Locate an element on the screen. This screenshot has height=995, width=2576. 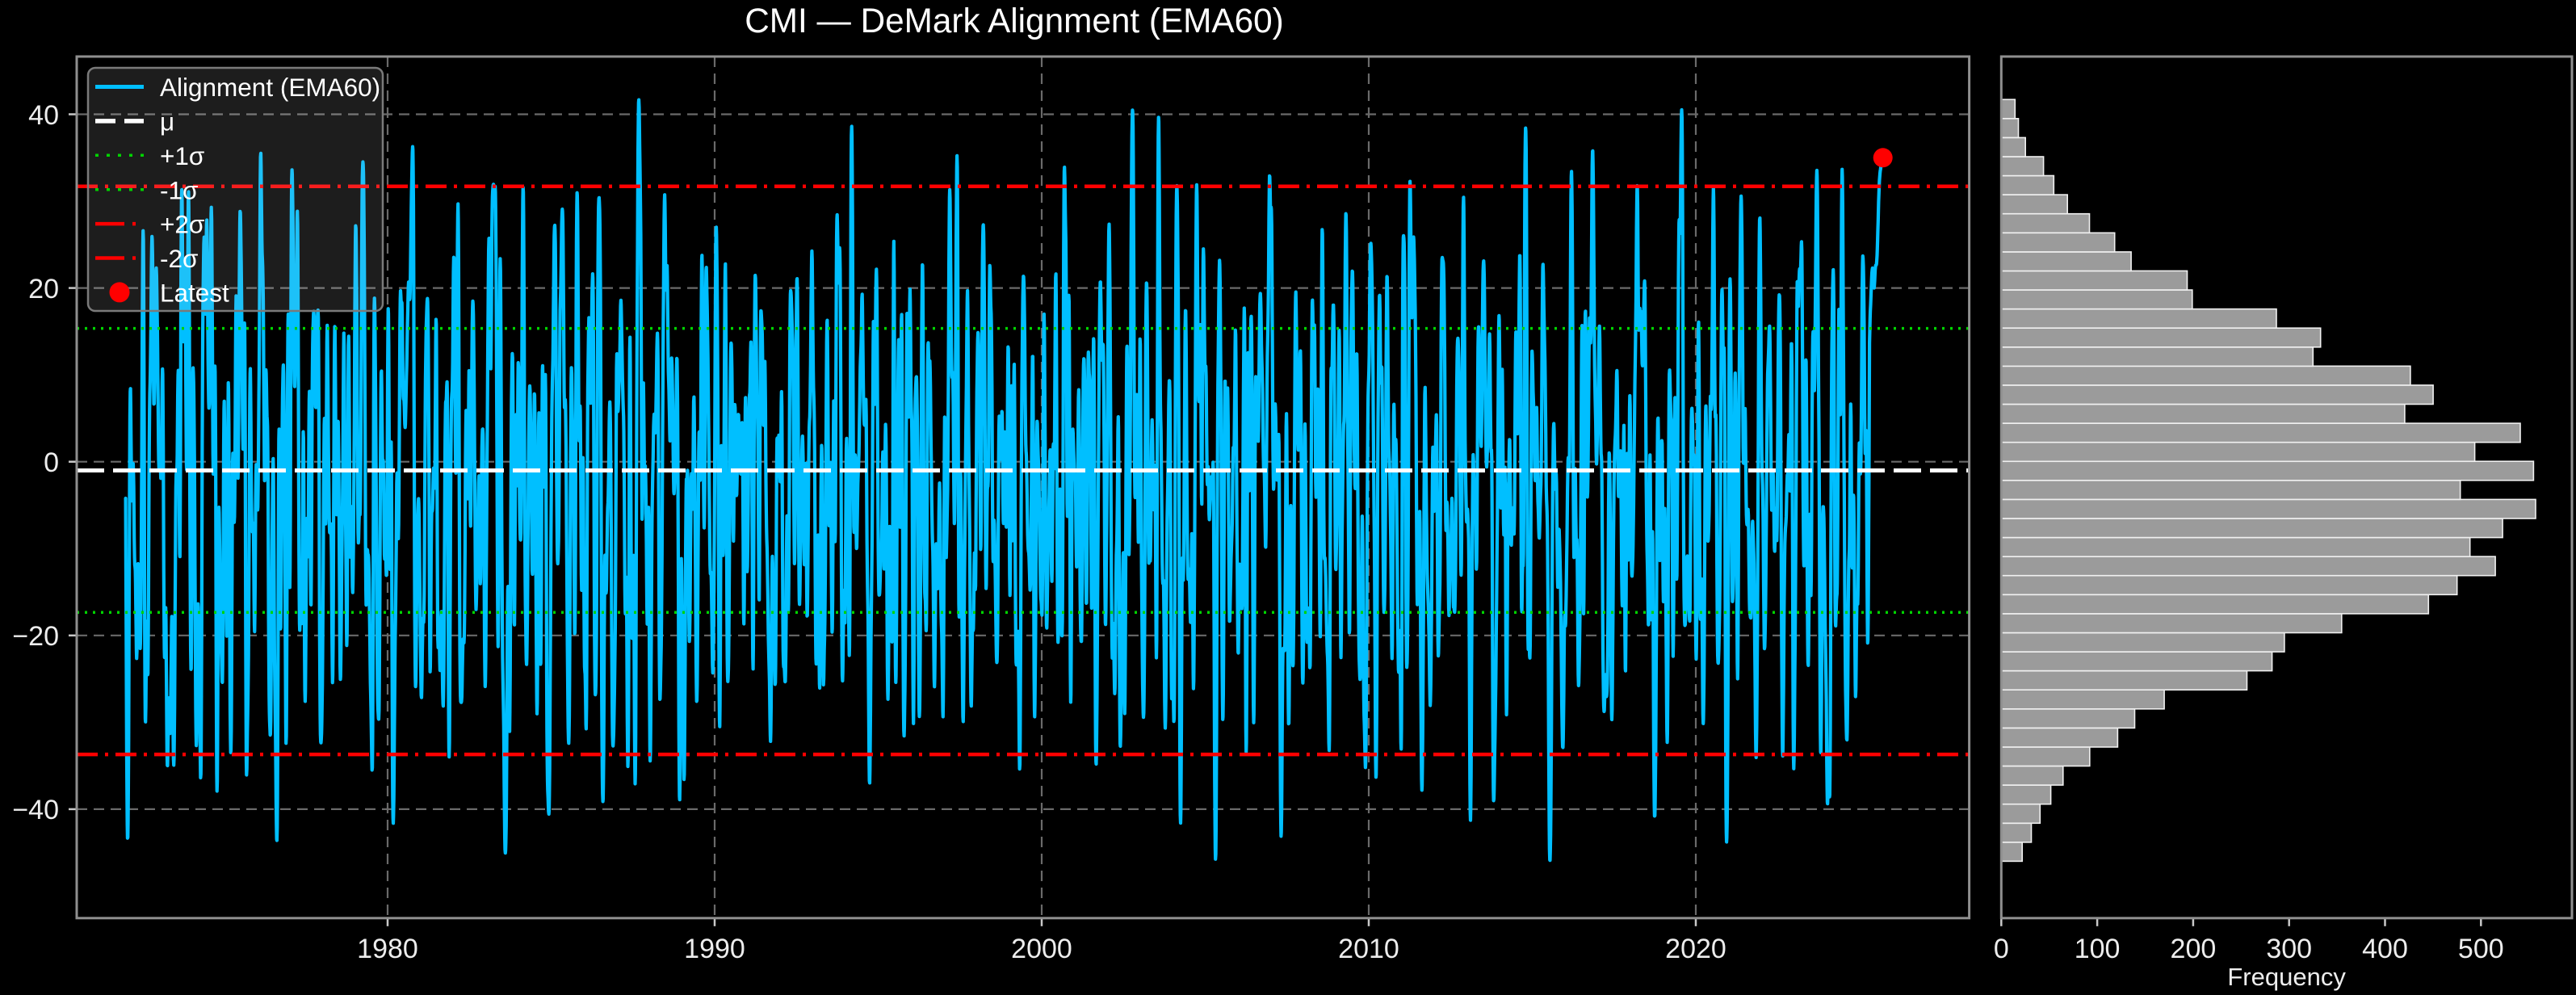
svg-text: 2010 is located at coordinates (1368, 949).